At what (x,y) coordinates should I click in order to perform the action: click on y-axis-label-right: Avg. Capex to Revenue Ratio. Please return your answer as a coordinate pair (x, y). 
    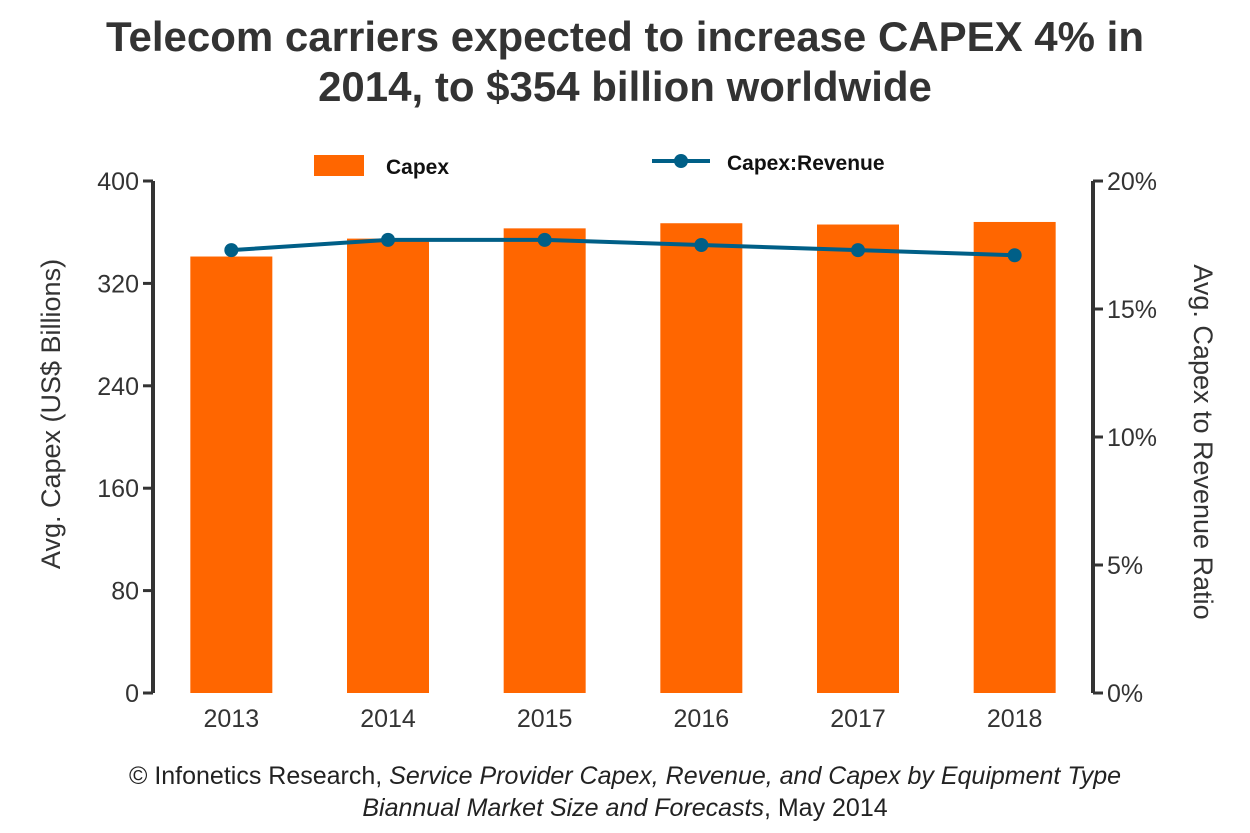
    Looking at the image, I should click on (1203, 441).